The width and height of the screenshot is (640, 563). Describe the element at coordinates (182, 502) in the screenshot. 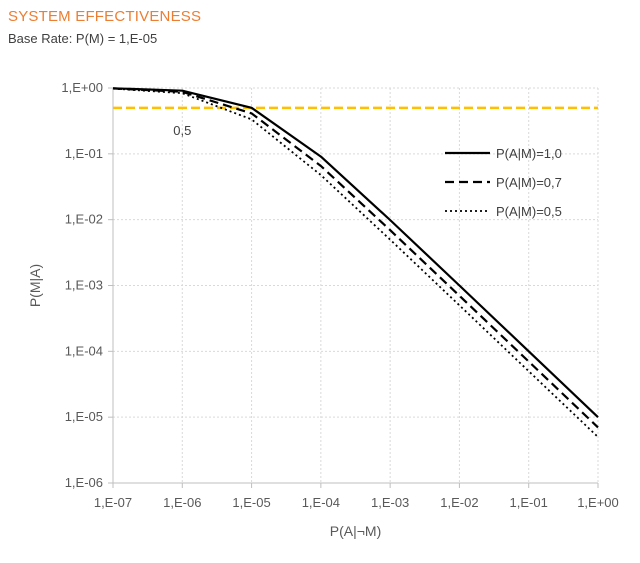

I see `x-tick-label: 1,E-06` at that location.